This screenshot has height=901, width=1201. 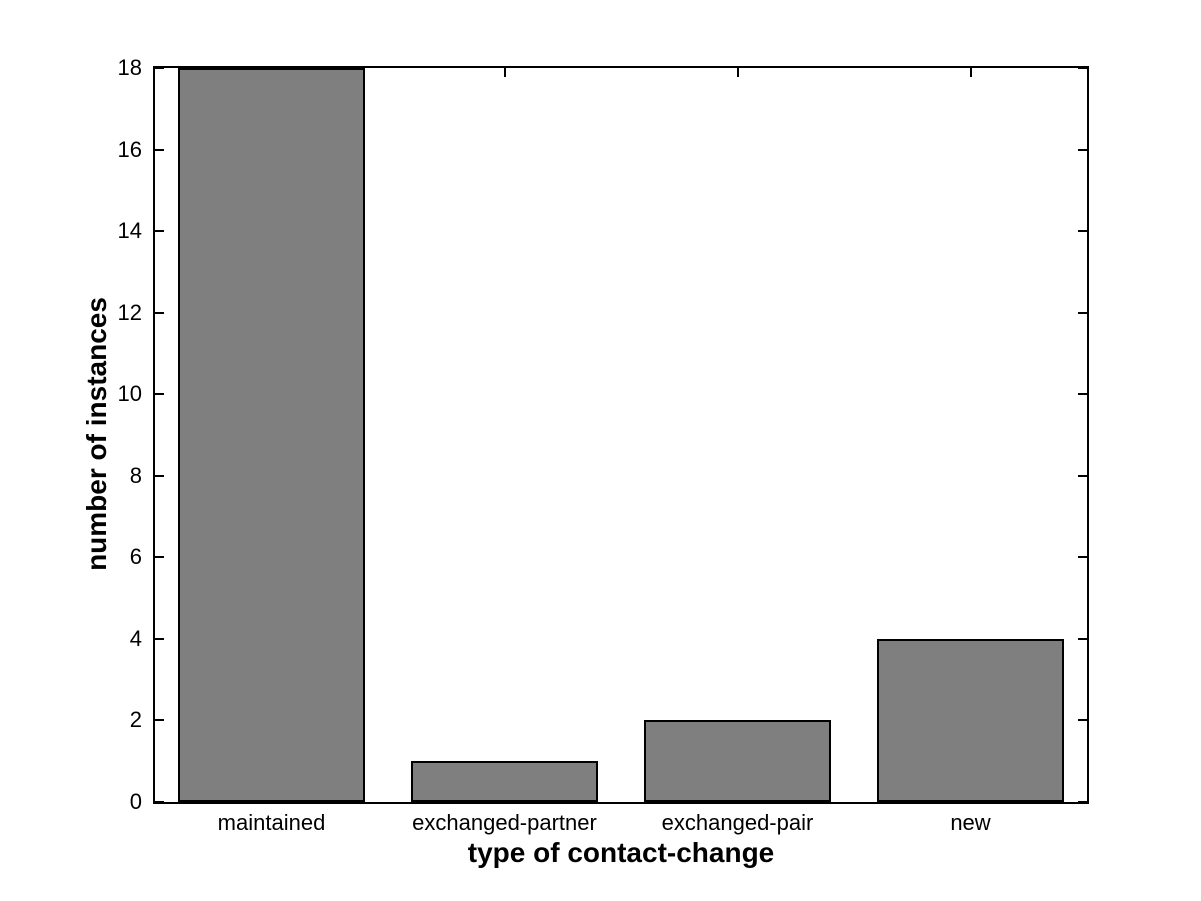 What do you see at coordinates (129, 394) in the screenshot?
I see `y-tick-label: 10` at bounding box center [129, 394].